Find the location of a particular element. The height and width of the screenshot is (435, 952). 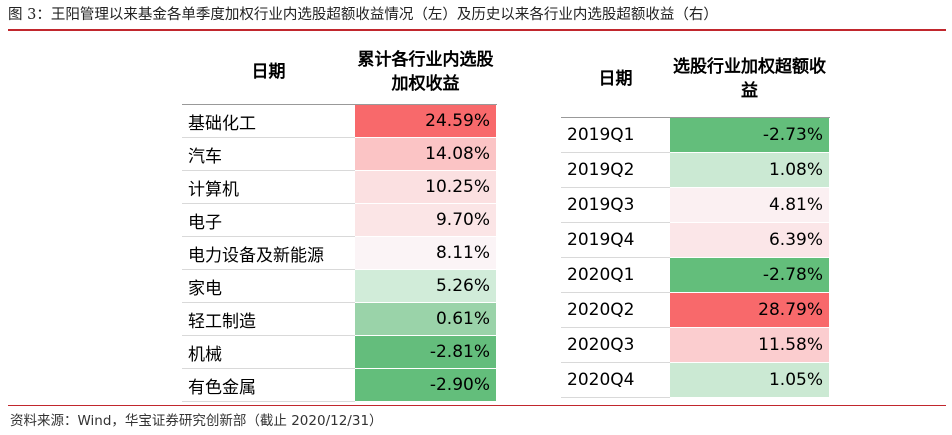

row-label: 电子 is located at coordinates (268, 220).